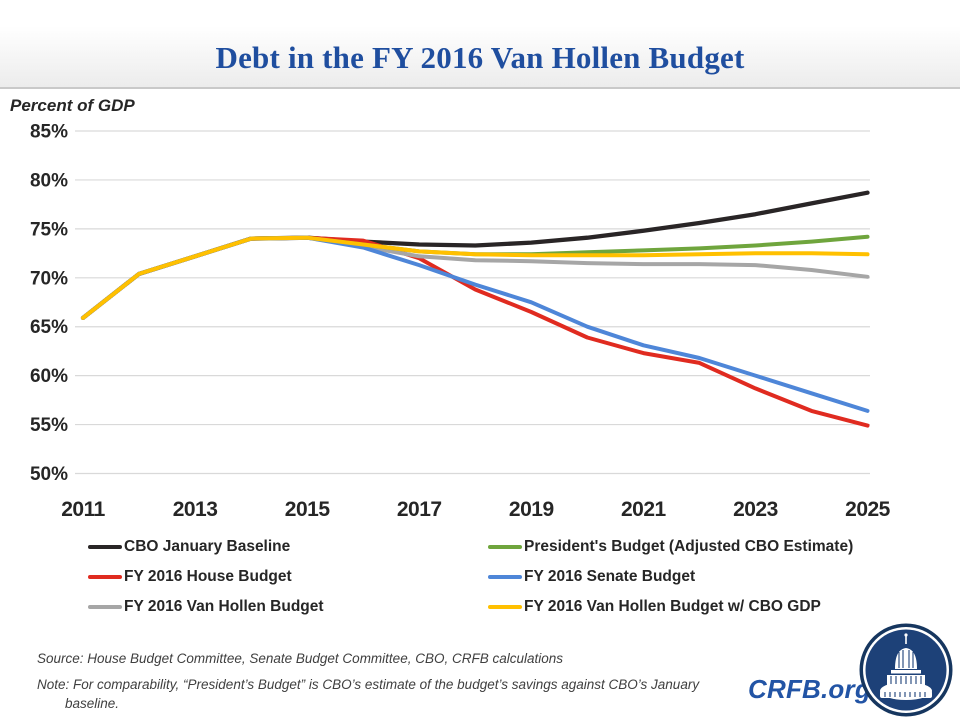 The image size is (960, 720). I want to click on legend-item-fy-2016-house-budget: FY 2016 House Budget, so click(206, 577).